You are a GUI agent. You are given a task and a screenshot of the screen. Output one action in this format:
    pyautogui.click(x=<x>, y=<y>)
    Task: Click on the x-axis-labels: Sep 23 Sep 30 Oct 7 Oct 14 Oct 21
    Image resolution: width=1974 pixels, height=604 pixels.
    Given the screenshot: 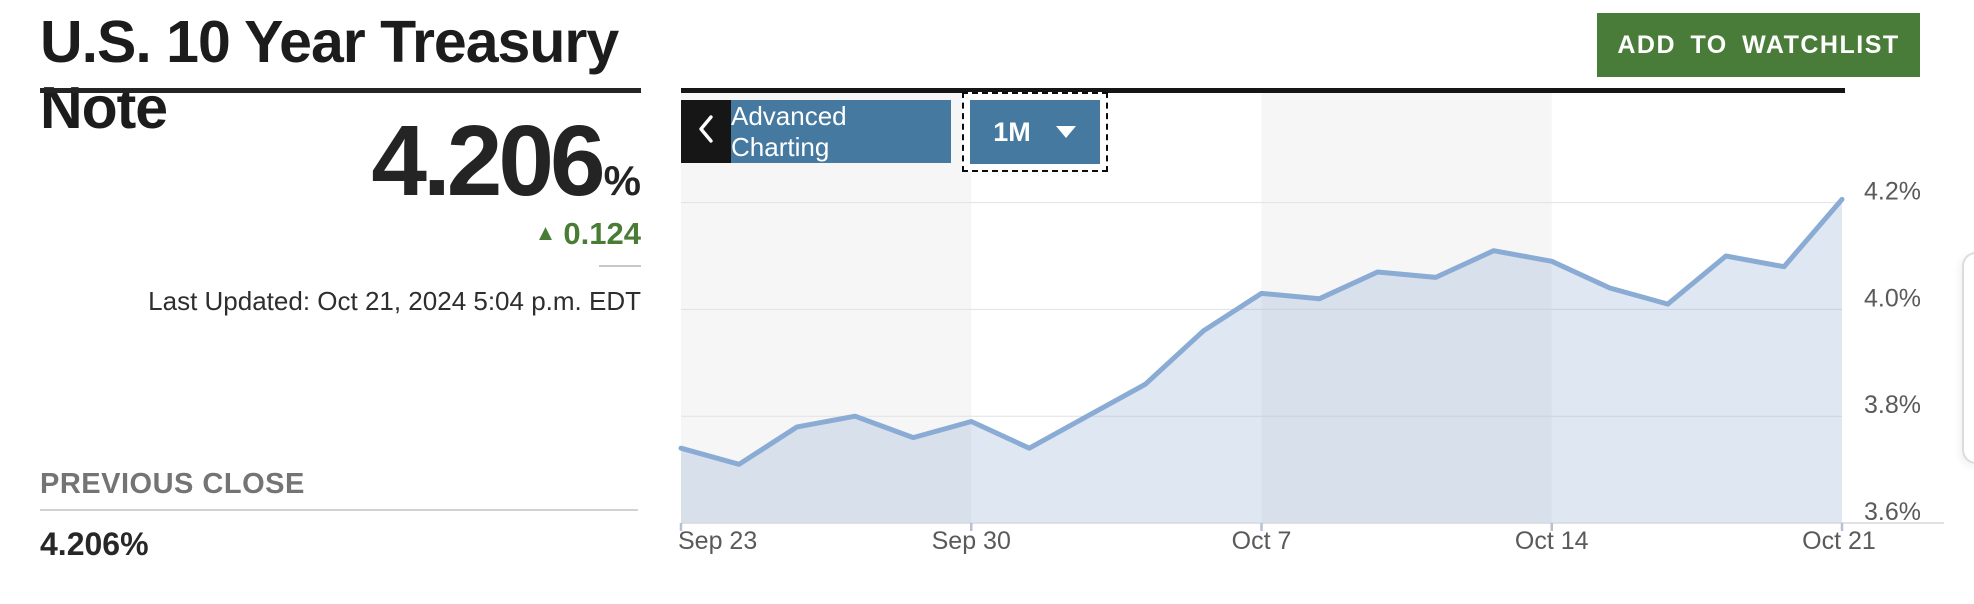 What is the action you would take?
    pyautogui.click(x=1277, y=541)
    